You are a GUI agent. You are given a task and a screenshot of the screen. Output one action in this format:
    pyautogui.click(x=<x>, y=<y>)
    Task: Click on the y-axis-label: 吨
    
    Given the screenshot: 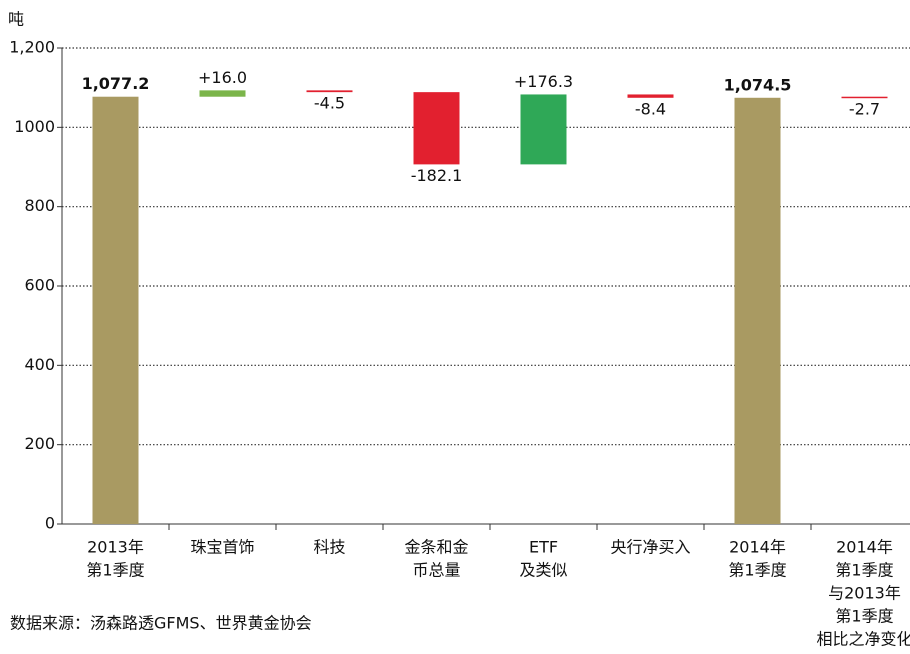 What is the action you would take?
    pyautogui.click(x=16, y=19)
    